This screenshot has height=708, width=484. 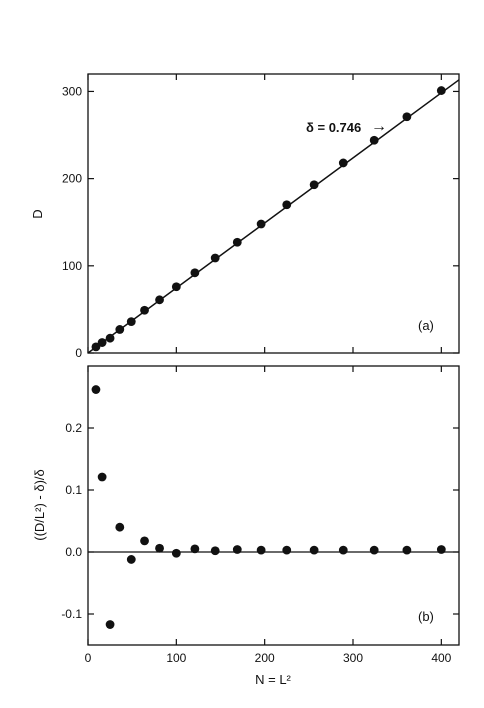 I want to click on panel-b-x-tick-label: 0, so click(x=88, y=658).